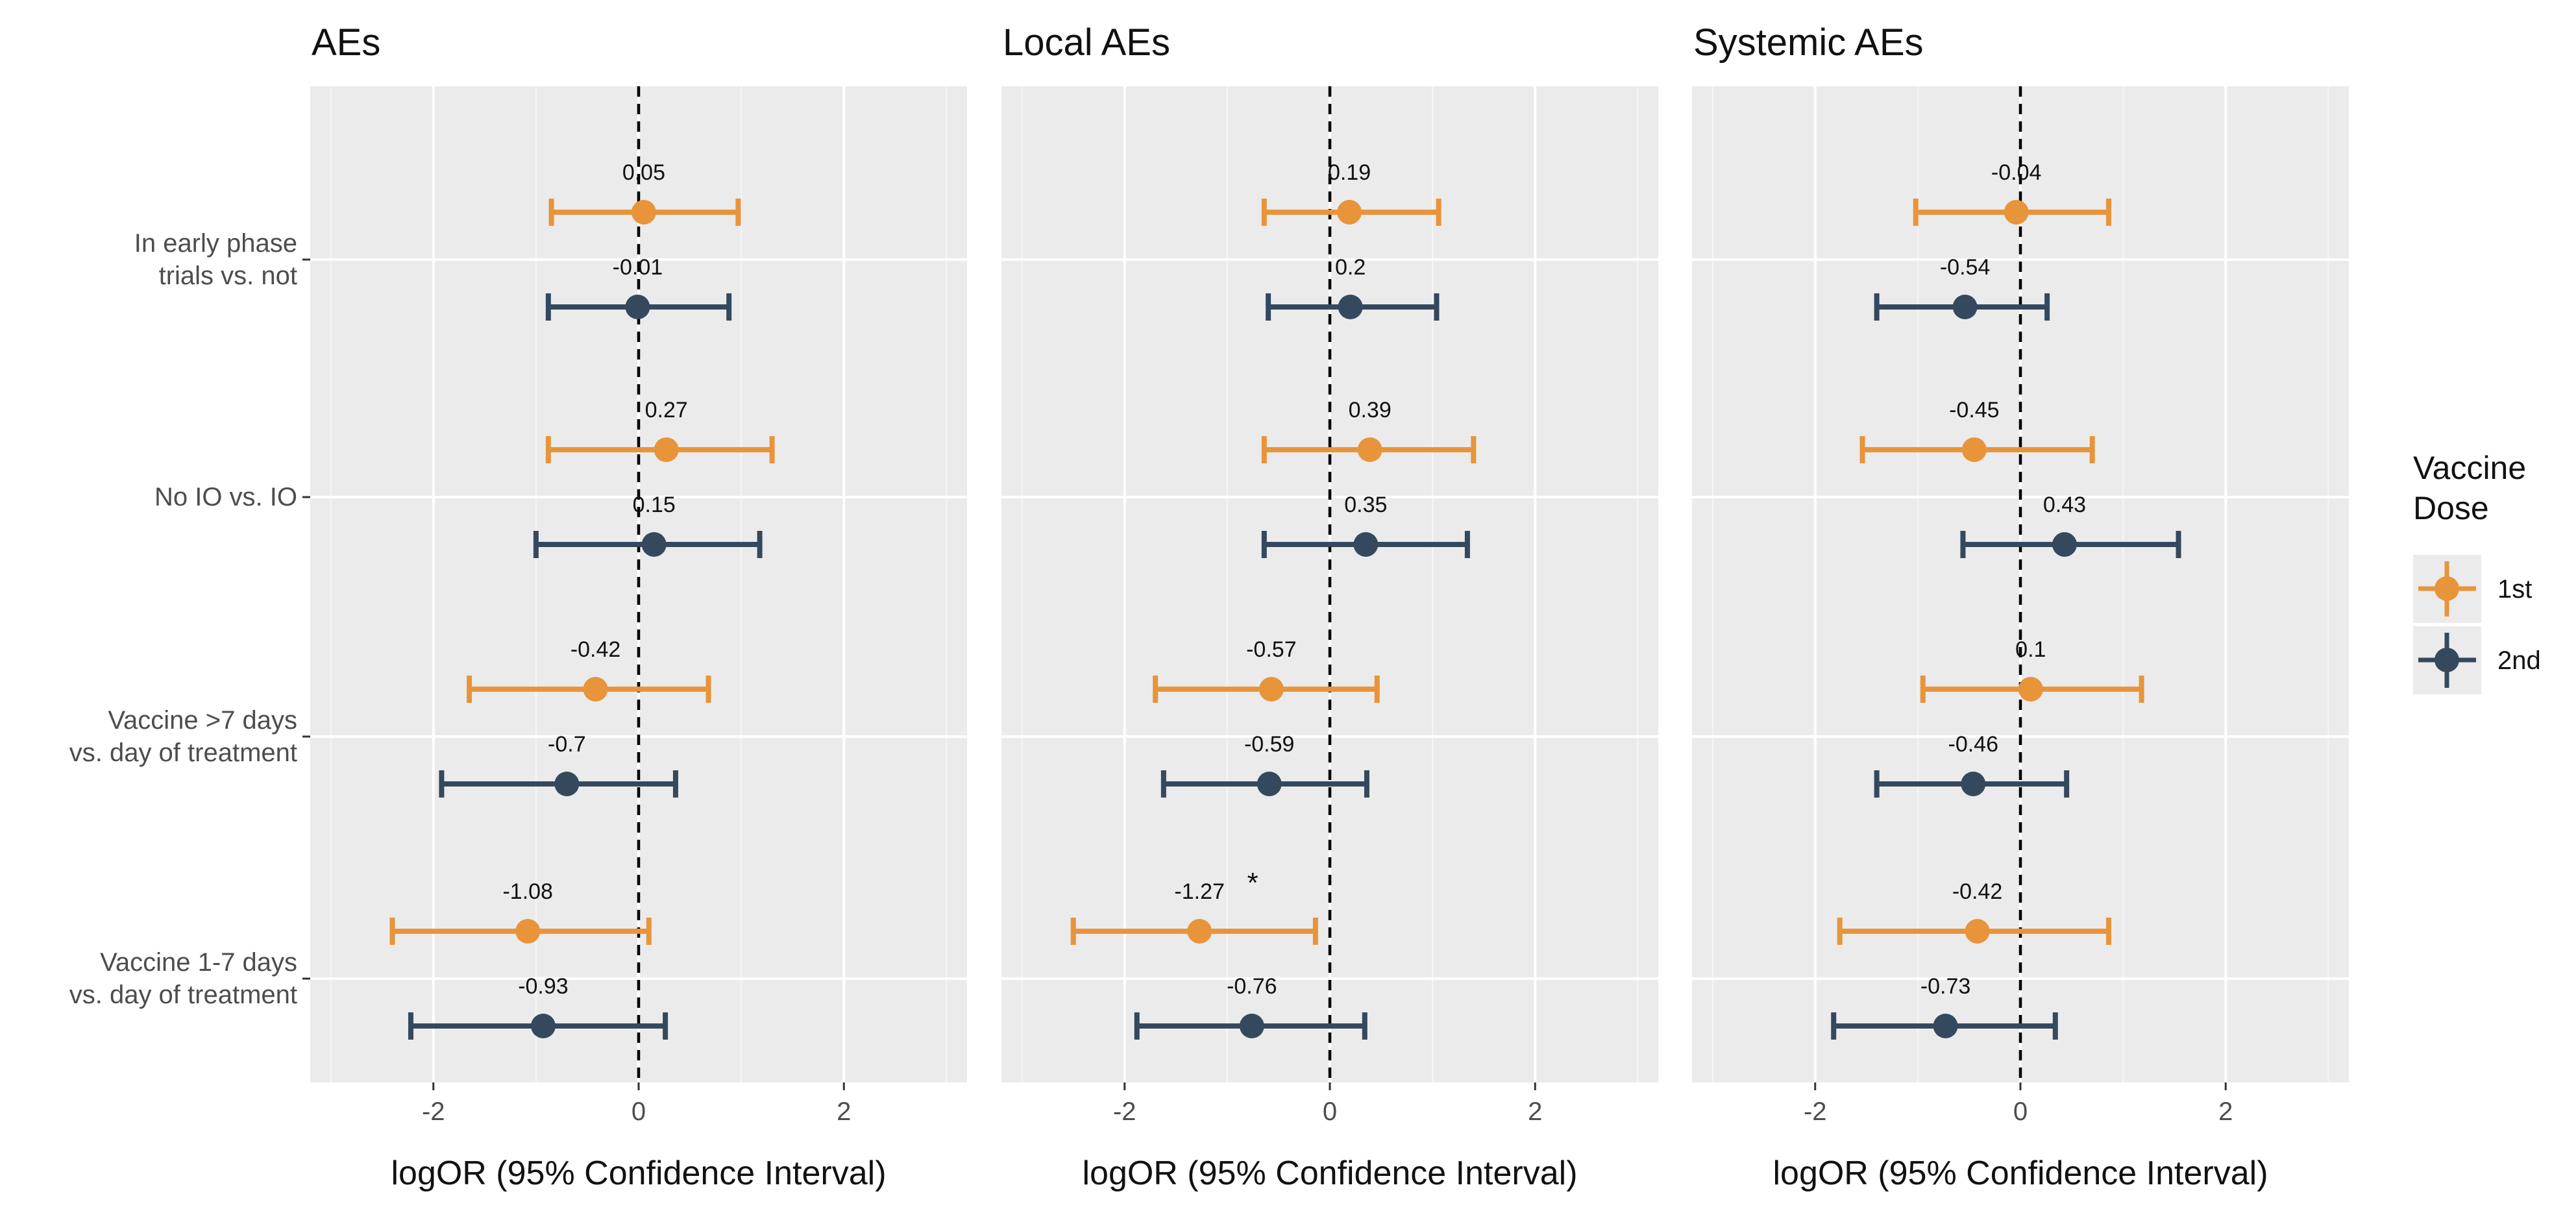  What do you see at coordinates (215, 243) in the screenshot?
I see `y-category-label: In early phase` at bounding box center [215, 243].